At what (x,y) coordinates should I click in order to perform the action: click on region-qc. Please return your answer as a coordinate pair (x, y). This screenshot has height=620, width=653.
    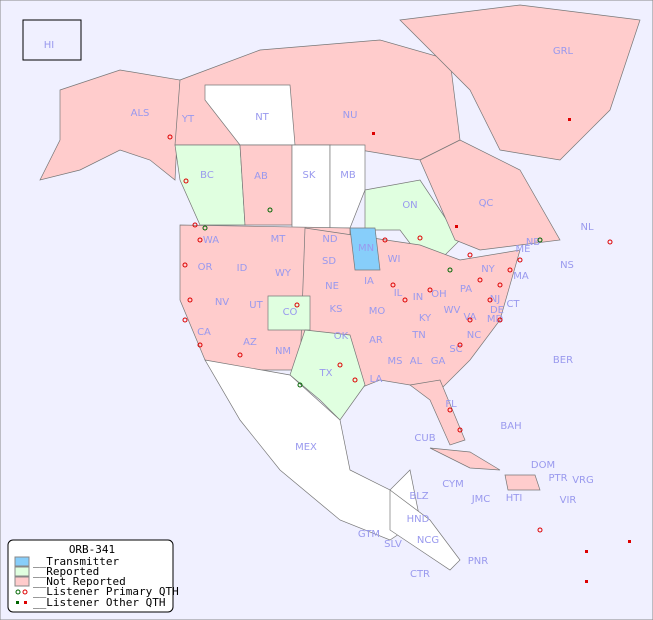
    Looking at the image, I should click on (490, 195).